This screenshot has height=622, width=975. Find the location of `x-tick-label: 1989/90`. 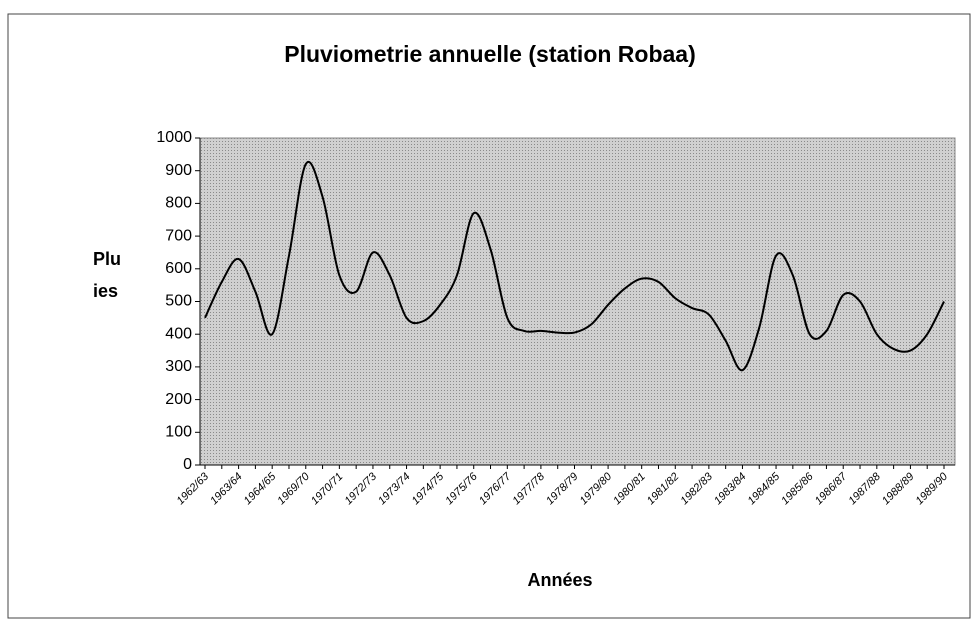

x-tick-label: 1989/90 is located at coordinates (932, 488).